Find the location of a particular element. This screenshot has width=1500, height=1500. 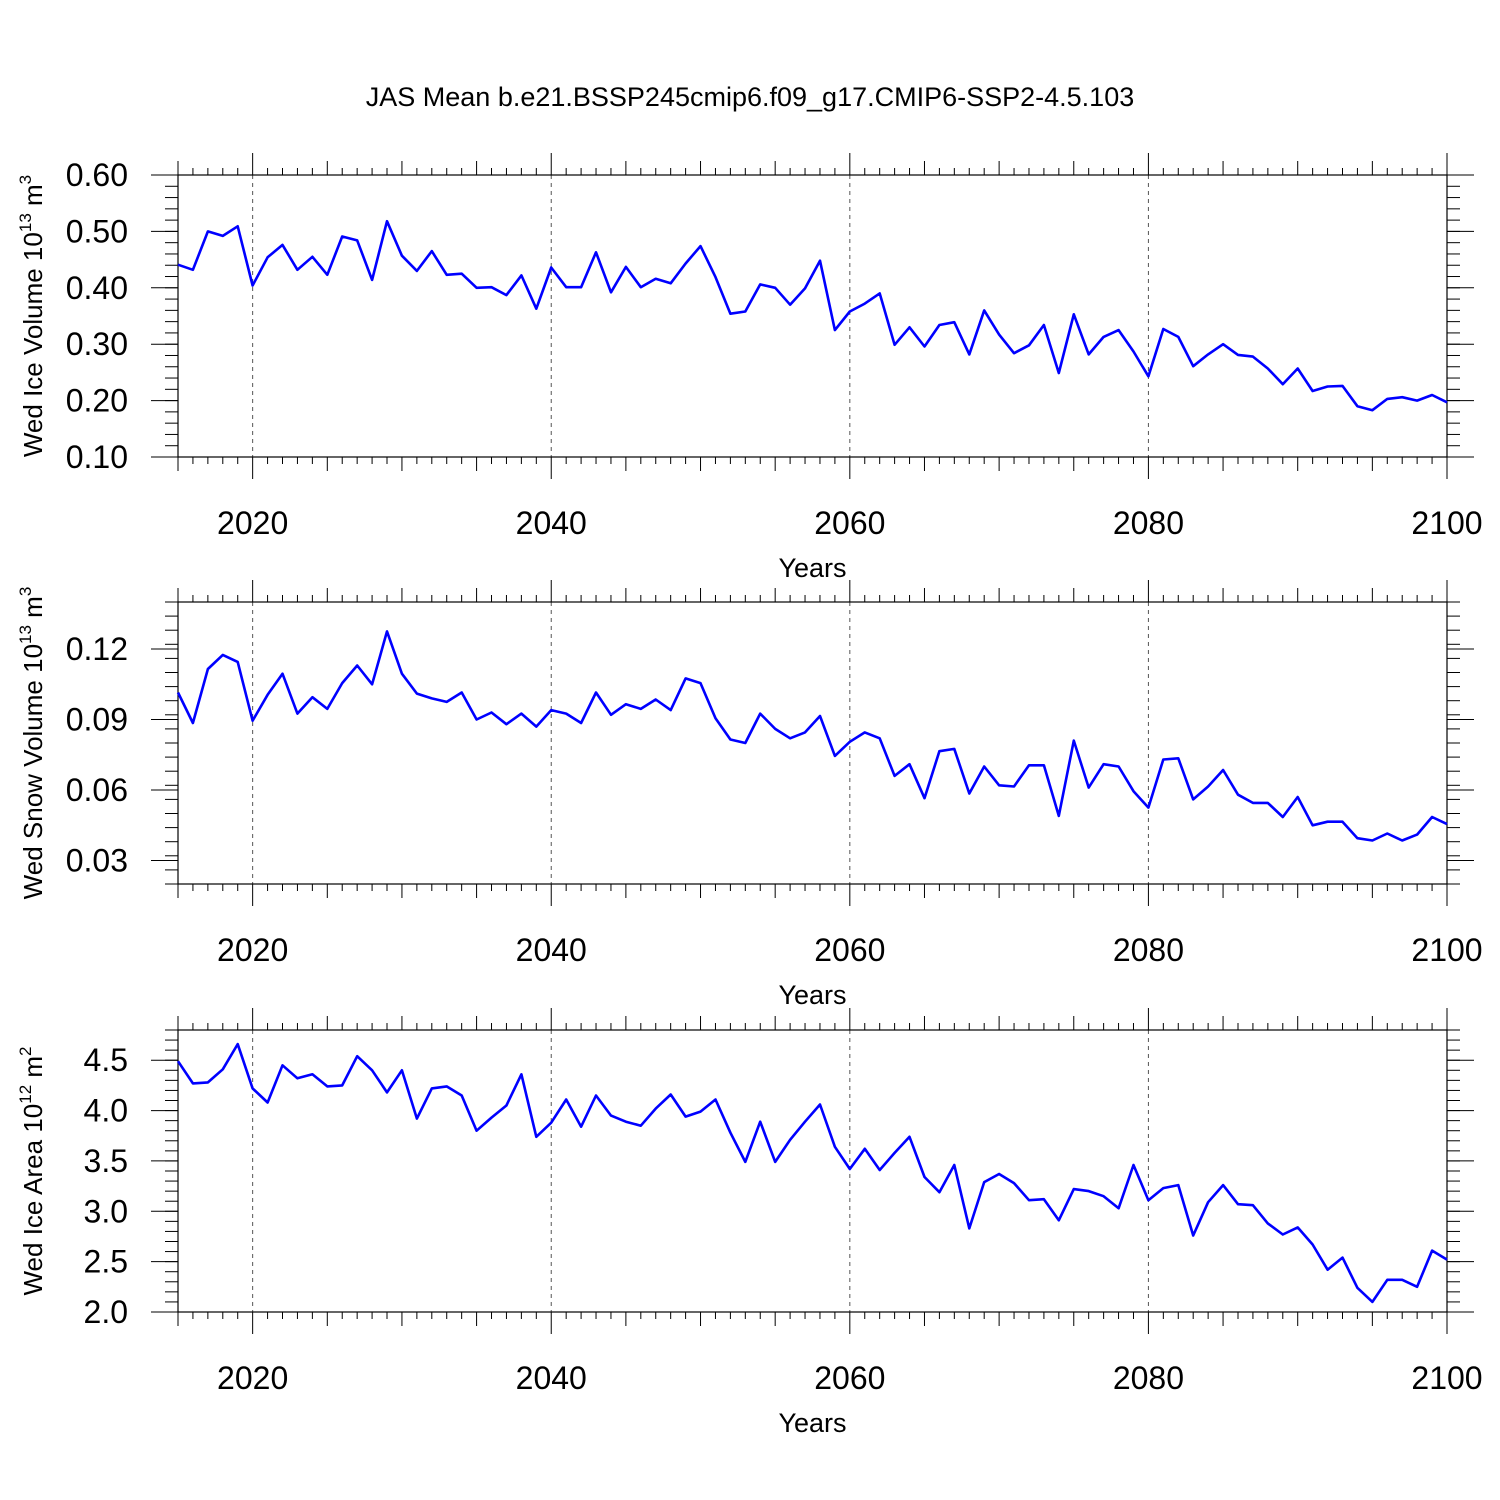

y-tick-label: 0.12 is located at coordinates (97, 649).